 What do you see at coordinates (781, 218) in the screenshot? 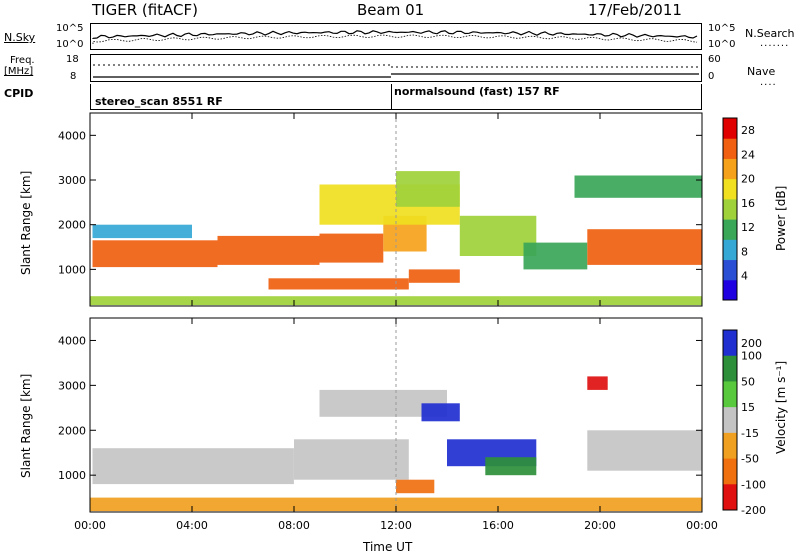
I see `power-colorbar-label: Power [dB]` at bounding box center [781, 218].